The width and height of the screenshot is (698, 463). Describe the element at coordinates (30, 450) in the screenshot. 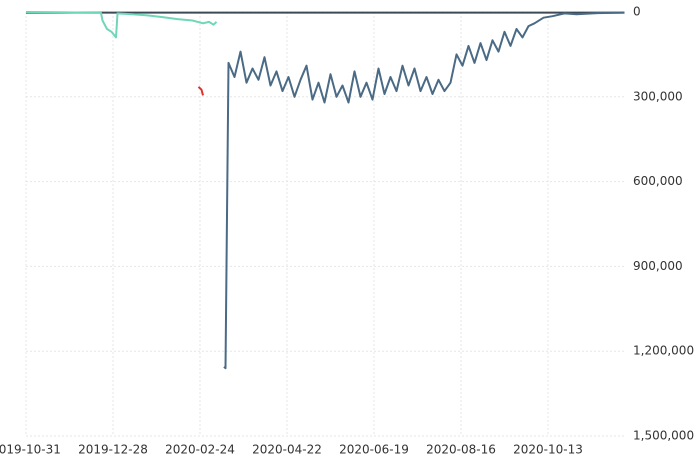

I see `x-tick-label: 2019-10-31` at that location.